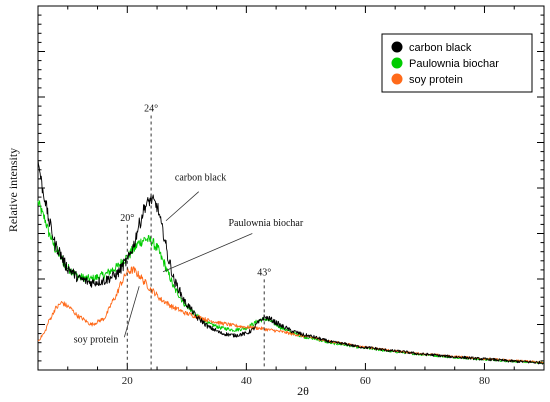  I want to click on legend-box, so click(457, 63).